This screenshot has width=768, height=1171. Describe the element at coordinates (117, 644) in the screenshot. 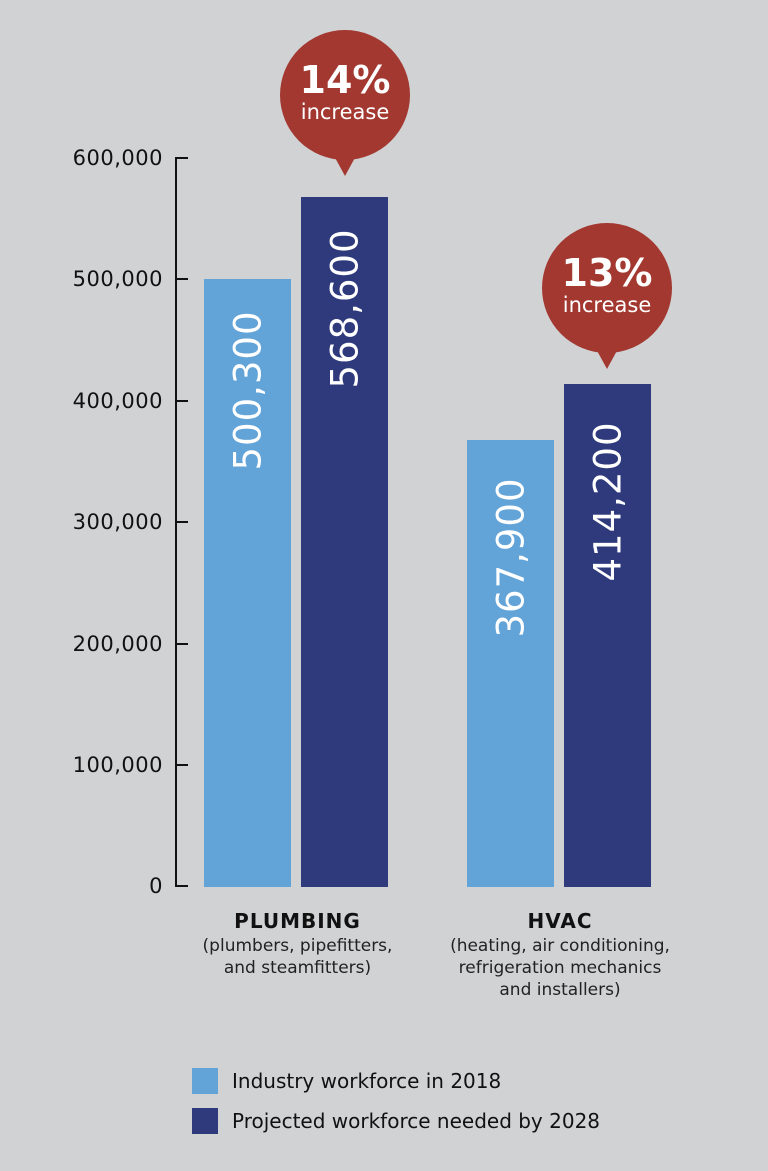

I see `y-tick-label: 200,000` at that location.